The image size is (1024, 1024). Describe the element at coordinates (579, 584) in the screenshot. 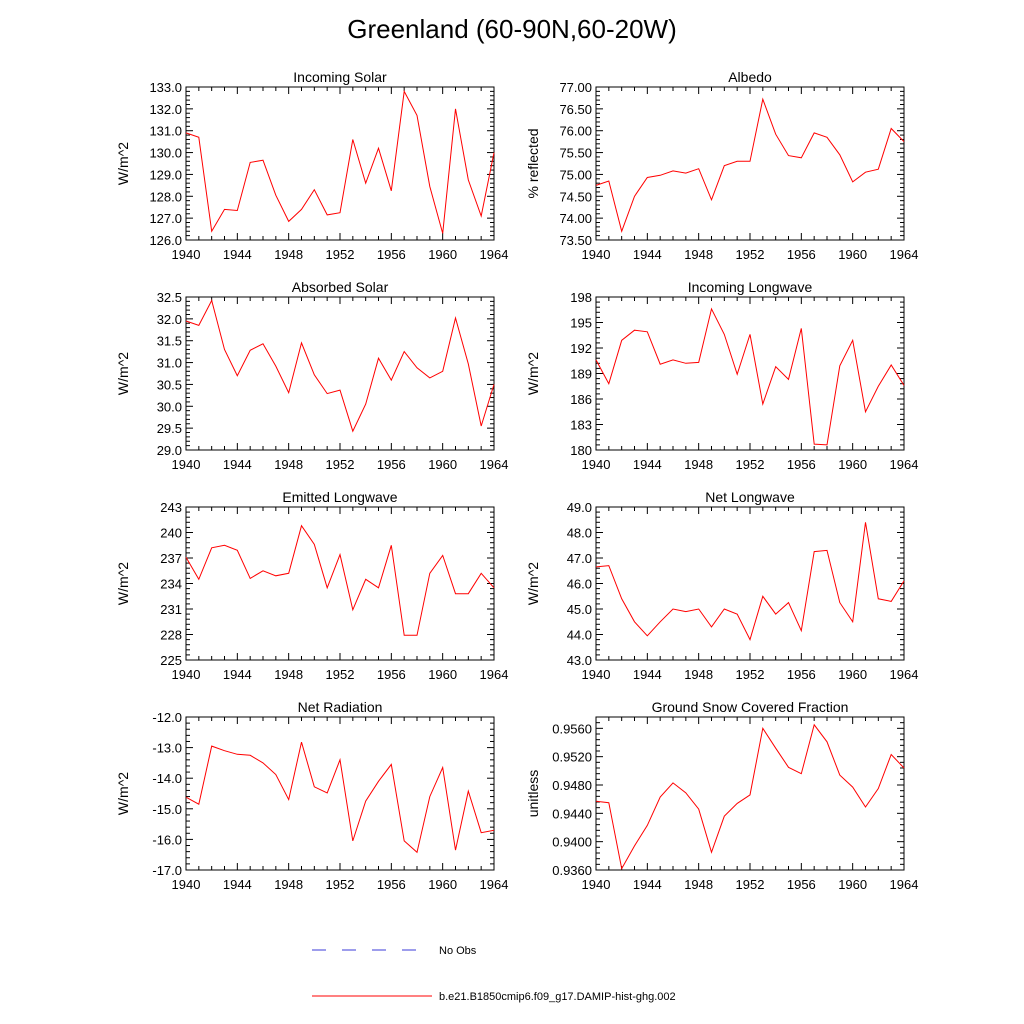

I see `y-tick-label: 46.0` at that location.